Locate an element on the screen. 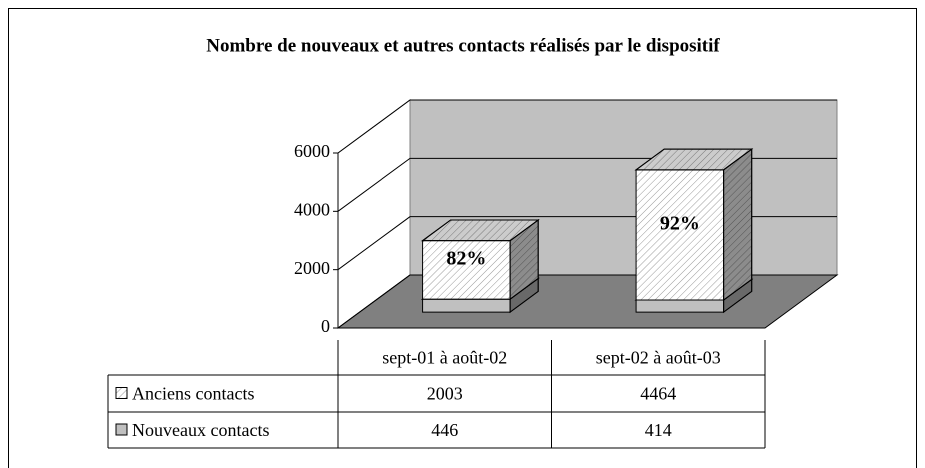  legend-label: Anciens contacts is located at coordinates (193, 394).